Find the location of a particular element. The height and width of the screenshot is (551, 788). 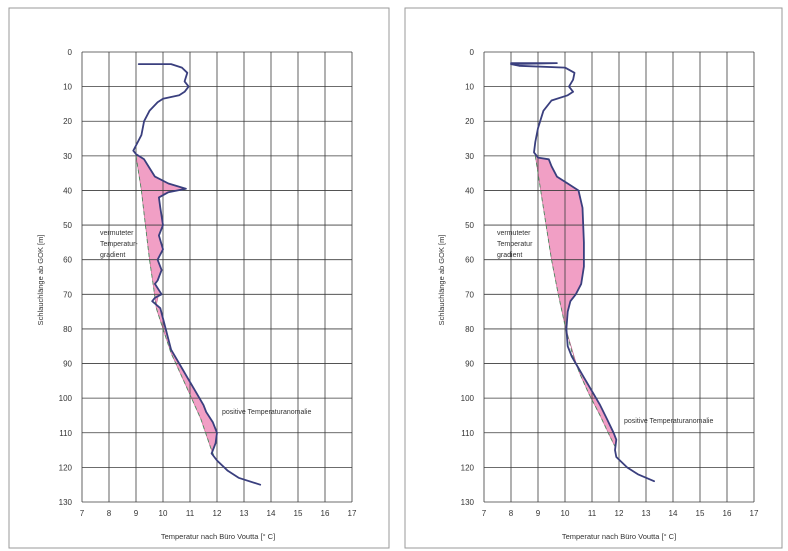

right-y-tick-label: 100 is located at coordinates (468, 398).